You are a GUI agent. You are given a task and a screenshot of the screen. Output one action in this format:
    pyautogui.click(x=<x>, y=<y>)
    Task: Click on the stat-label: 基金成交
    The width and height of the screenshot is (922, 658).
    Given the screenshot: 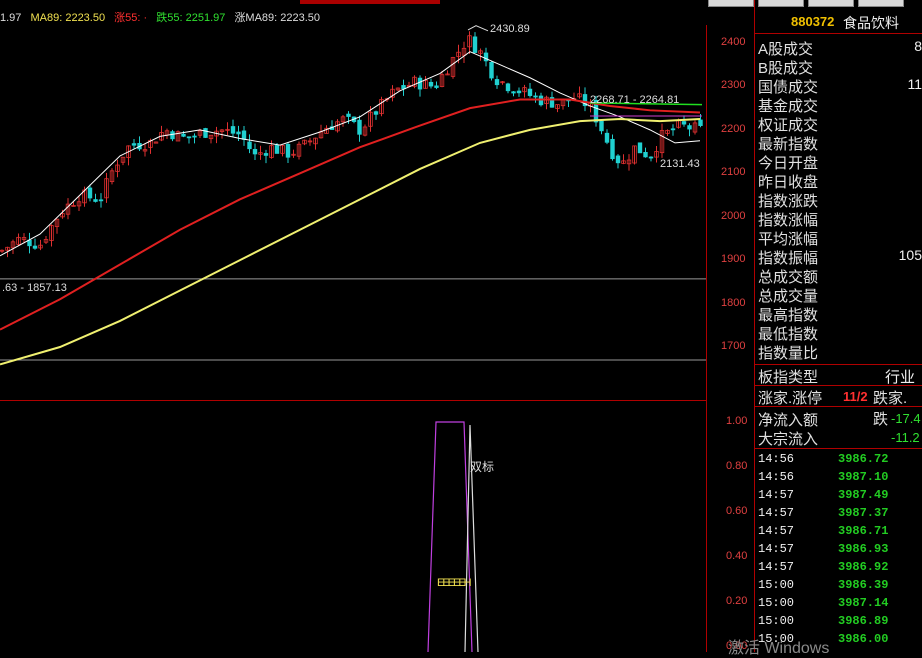 What is the action you would take?
    pyautogui.click(x=788, y=106)
    